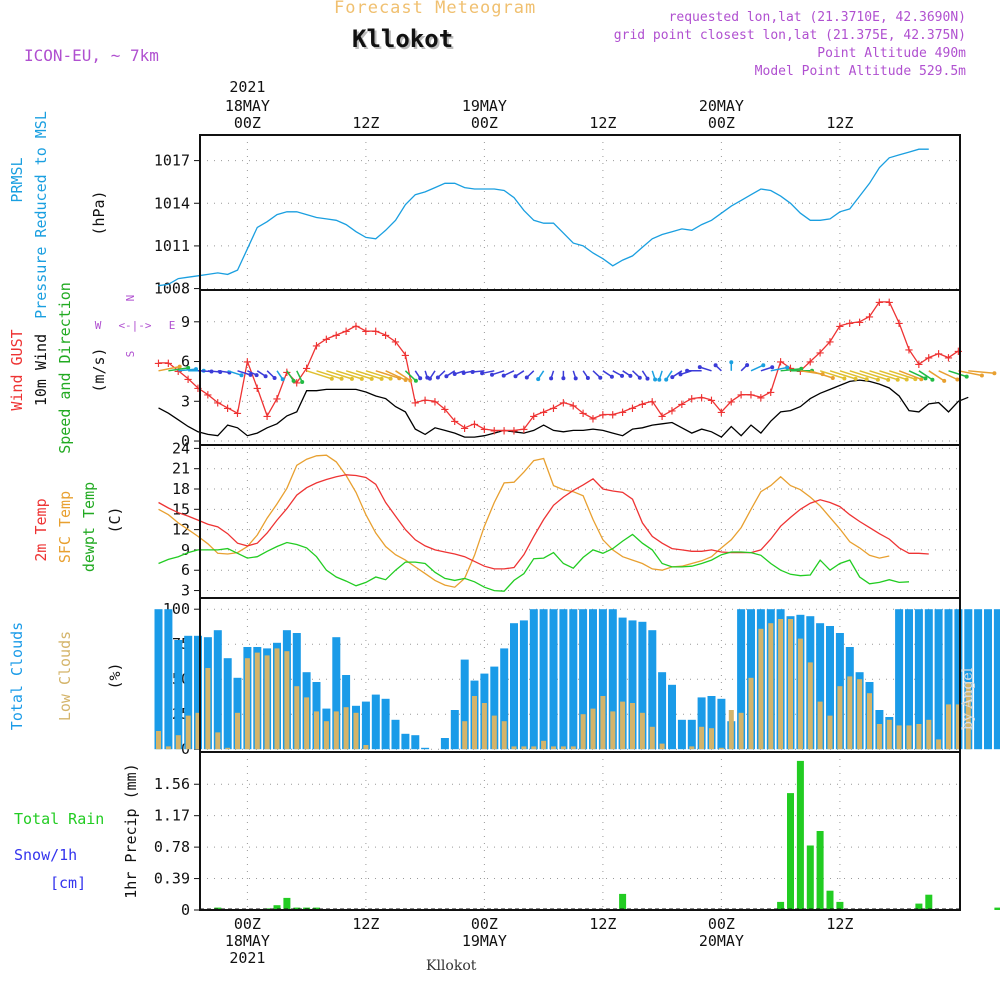  What do you see at coordinates (65, 676) in the screenshot?
I see `low-clouds-label: Low Clouds` at bounding box center [65, 676].